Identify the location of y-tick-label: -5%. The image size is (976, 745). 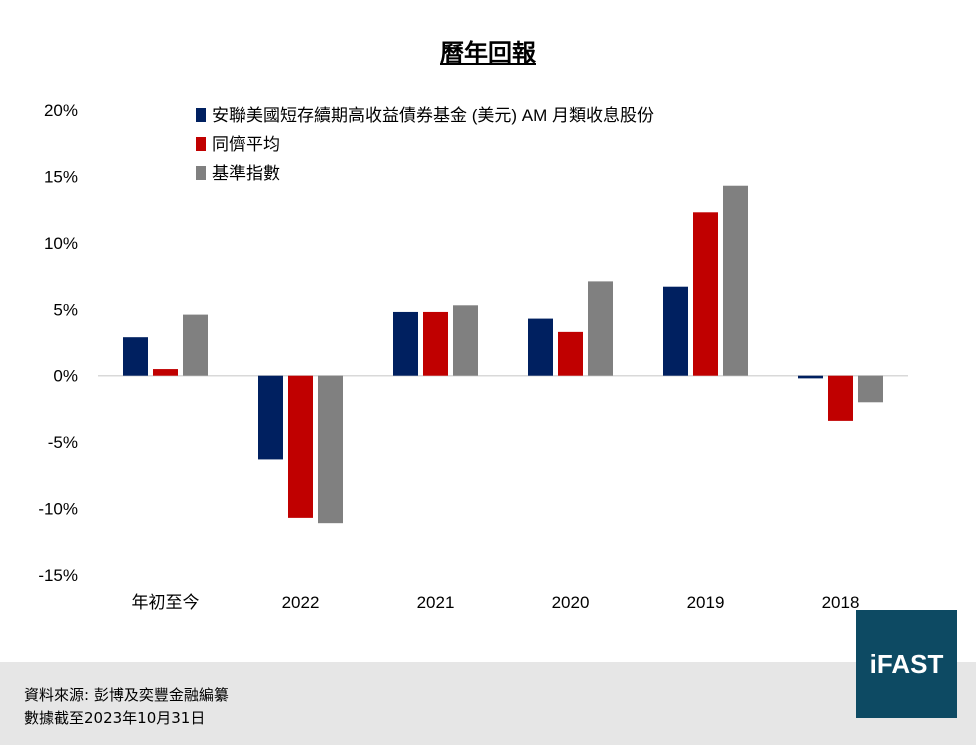
(63, 442).